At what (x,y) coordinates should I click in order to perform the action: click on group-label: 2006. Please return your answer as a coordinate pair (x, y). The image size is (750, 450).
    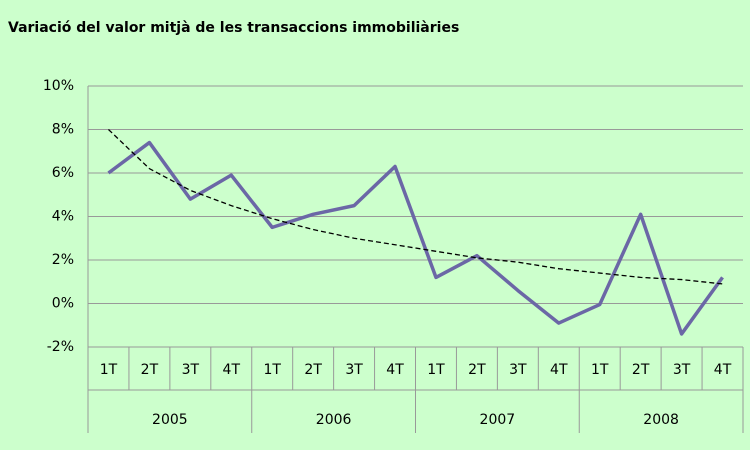
    Looking at the image, I should click on (334, 420).